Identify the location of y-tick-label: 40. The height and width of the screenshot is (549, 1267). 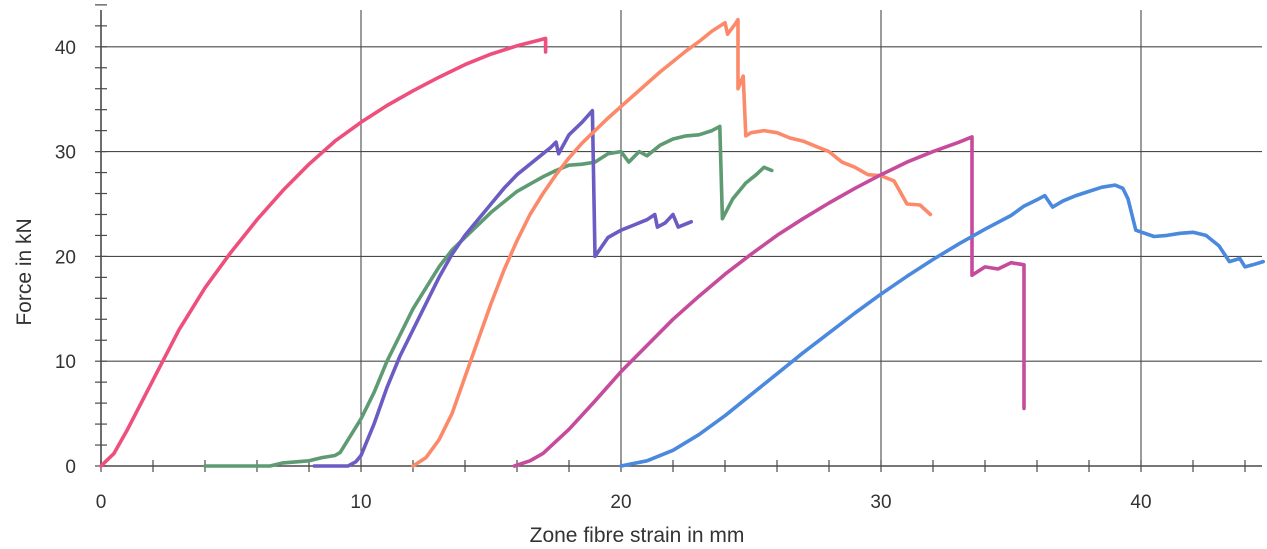
(65, 48).